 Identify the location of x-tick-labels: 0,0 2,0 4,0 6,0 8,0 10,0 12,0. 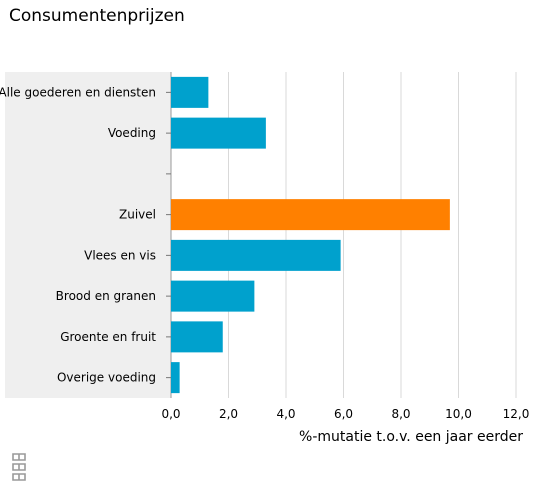
(345, 414).